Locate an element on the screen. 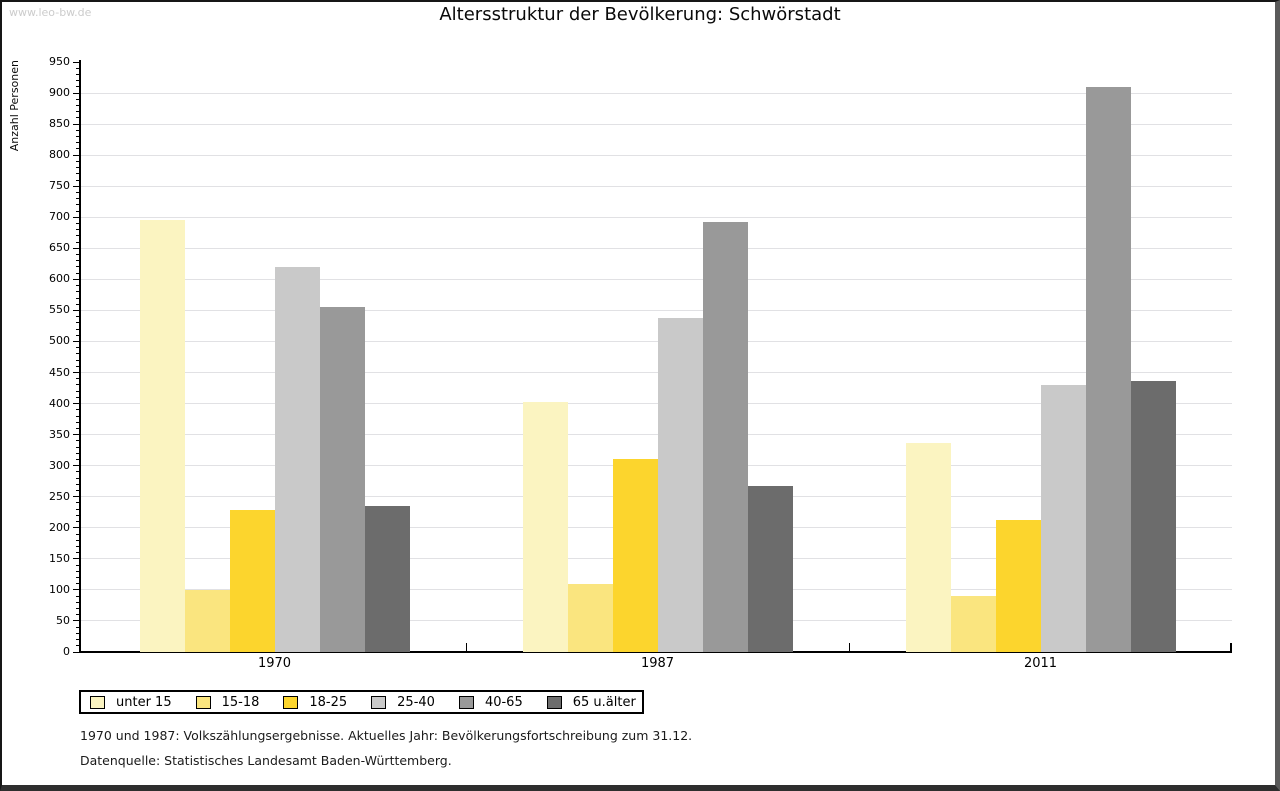  y-tick-label: 950 is located at coordinates (59, 61).